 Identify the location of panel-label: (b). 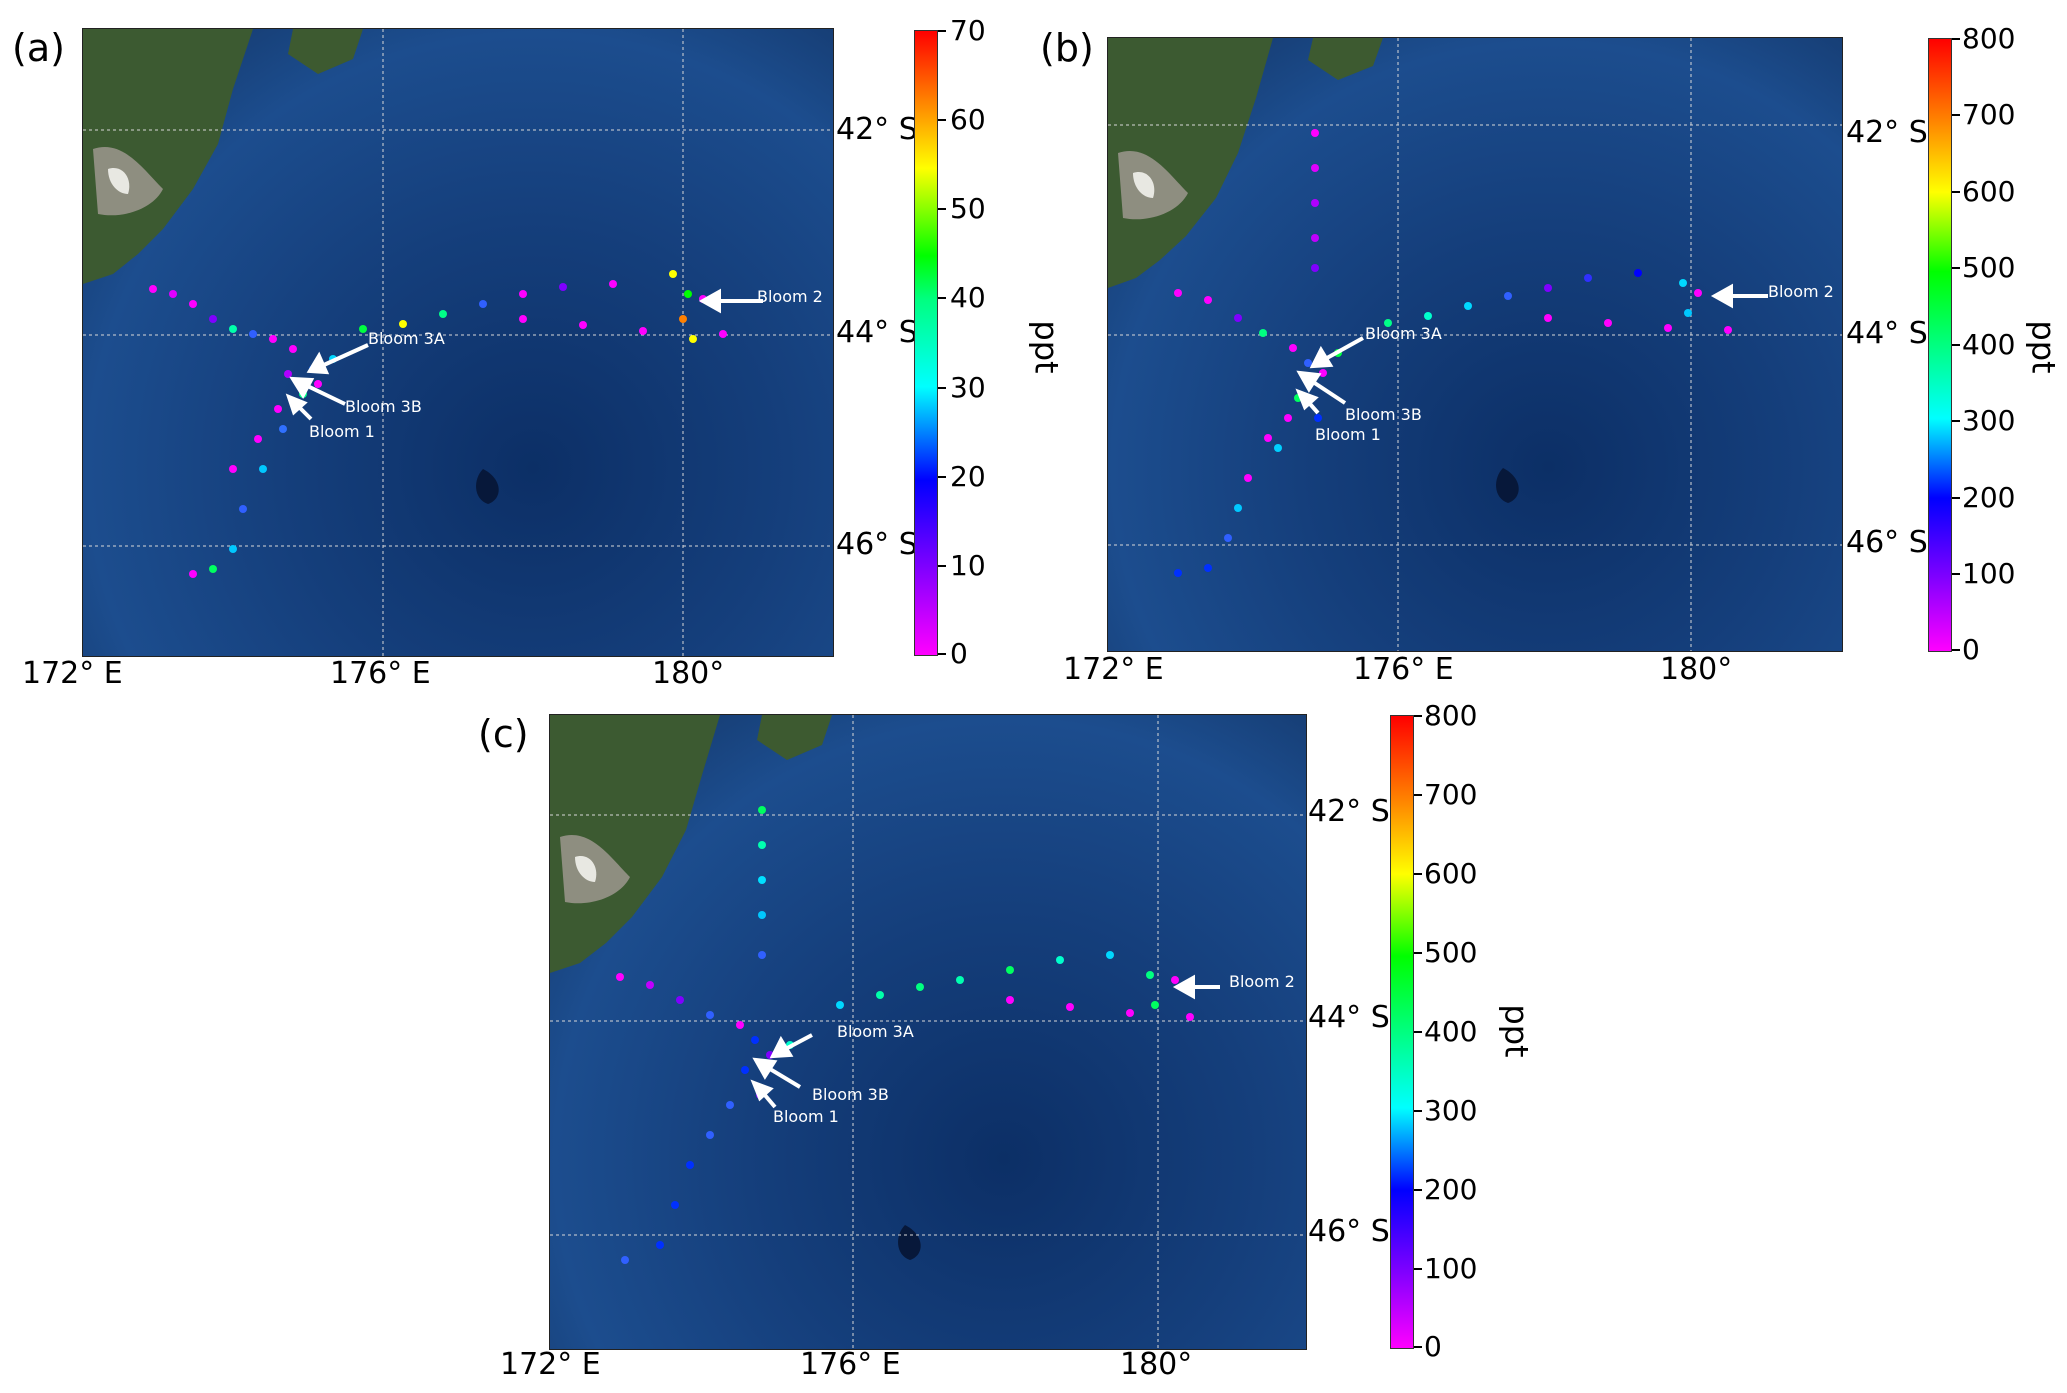
(1067, 48).